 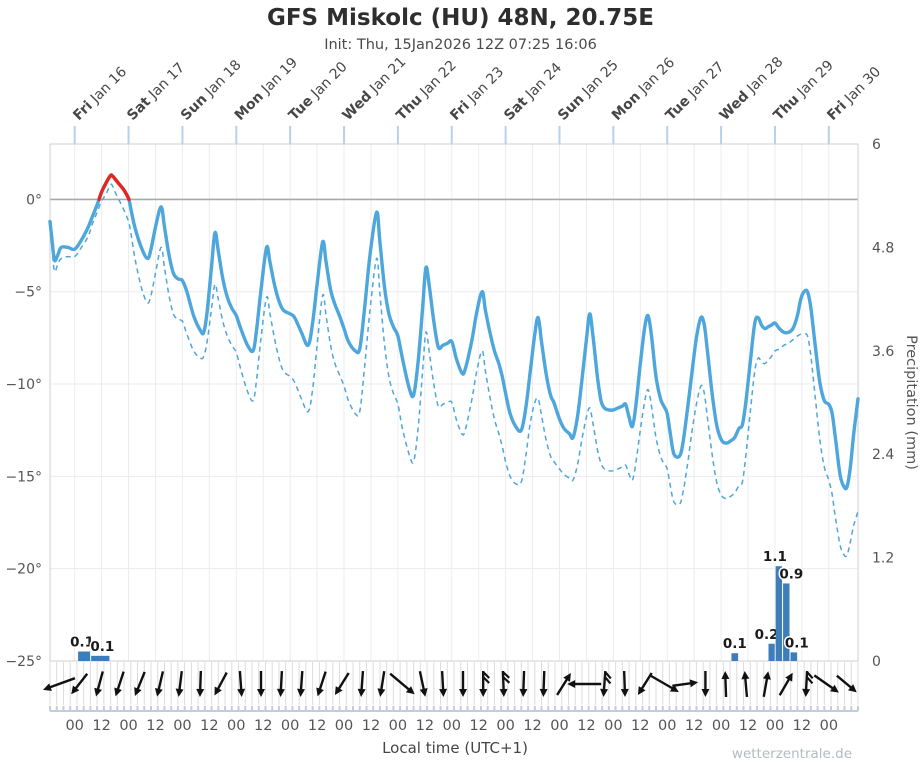 I want to click on wind-arrows, so click(x=450, y=684).